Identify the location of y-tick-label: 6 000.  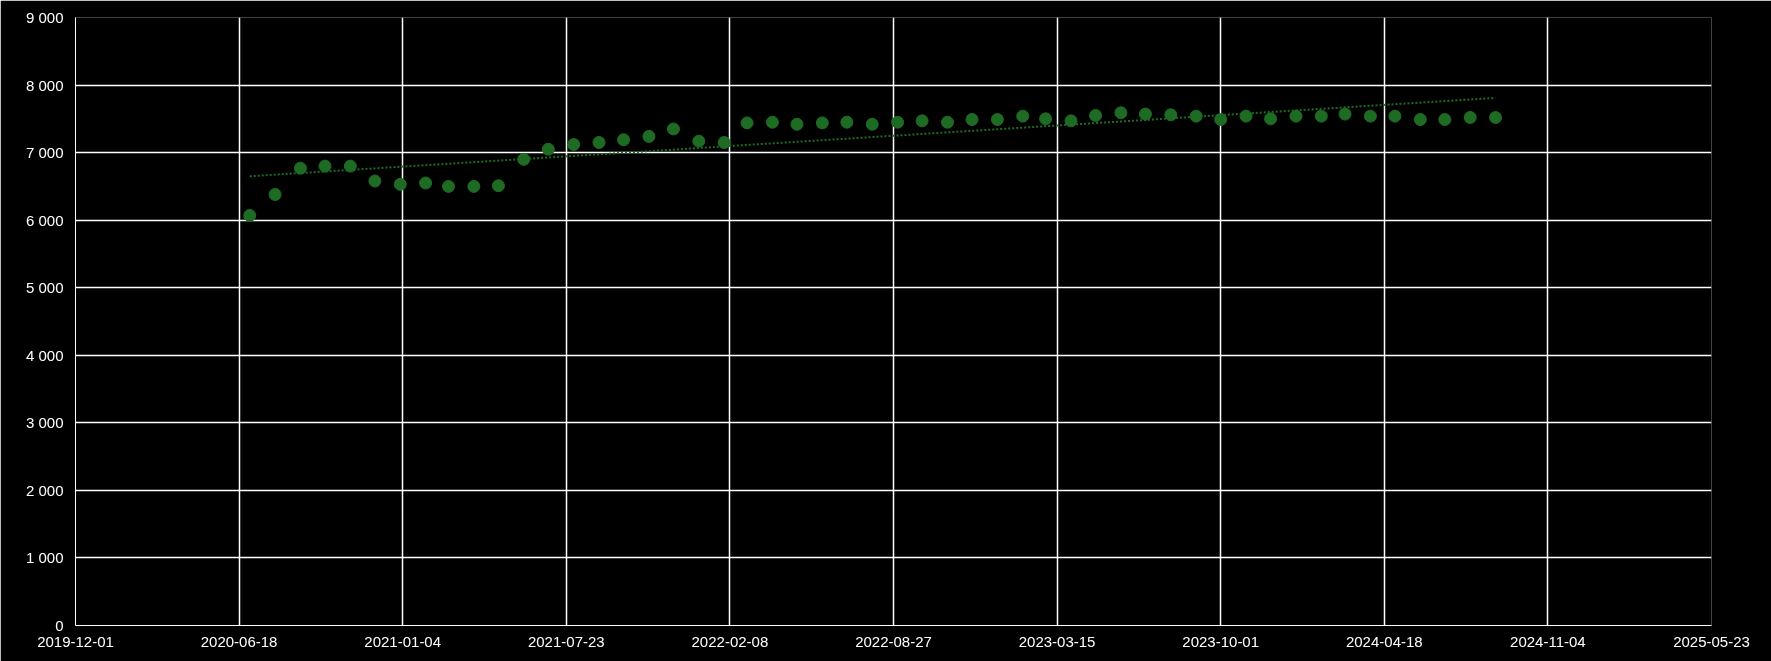
(44, 220).